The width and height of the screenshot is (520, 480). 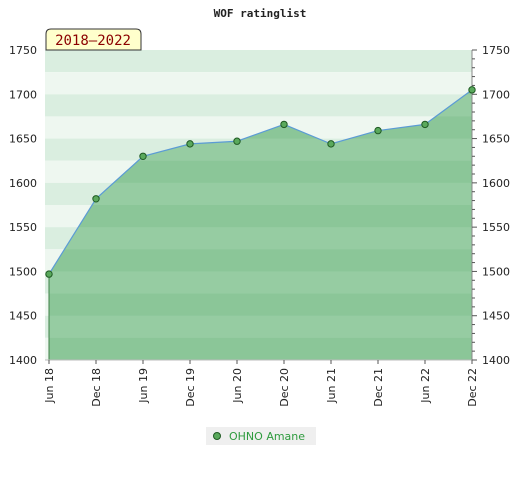 What do you see at coordinates (496, 50) in the screenshot?
I see `y-tick-label-right: 1750` at bounding box center [496, 50].